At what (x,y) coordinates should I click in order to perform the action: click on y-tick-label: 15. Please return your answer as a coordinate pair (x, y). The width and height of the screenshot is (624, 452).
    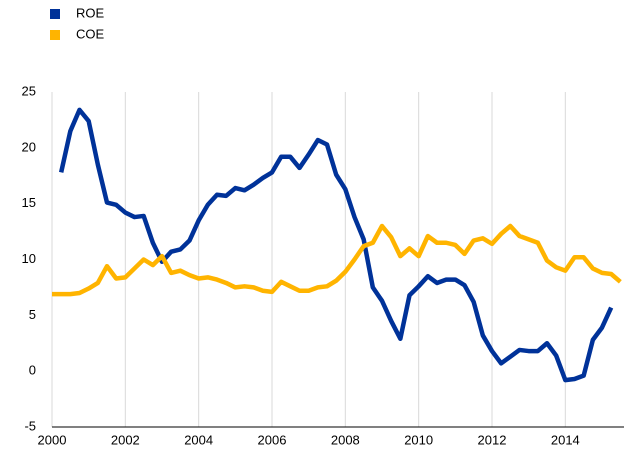
    Looking at the image, I should click on (29, 202).